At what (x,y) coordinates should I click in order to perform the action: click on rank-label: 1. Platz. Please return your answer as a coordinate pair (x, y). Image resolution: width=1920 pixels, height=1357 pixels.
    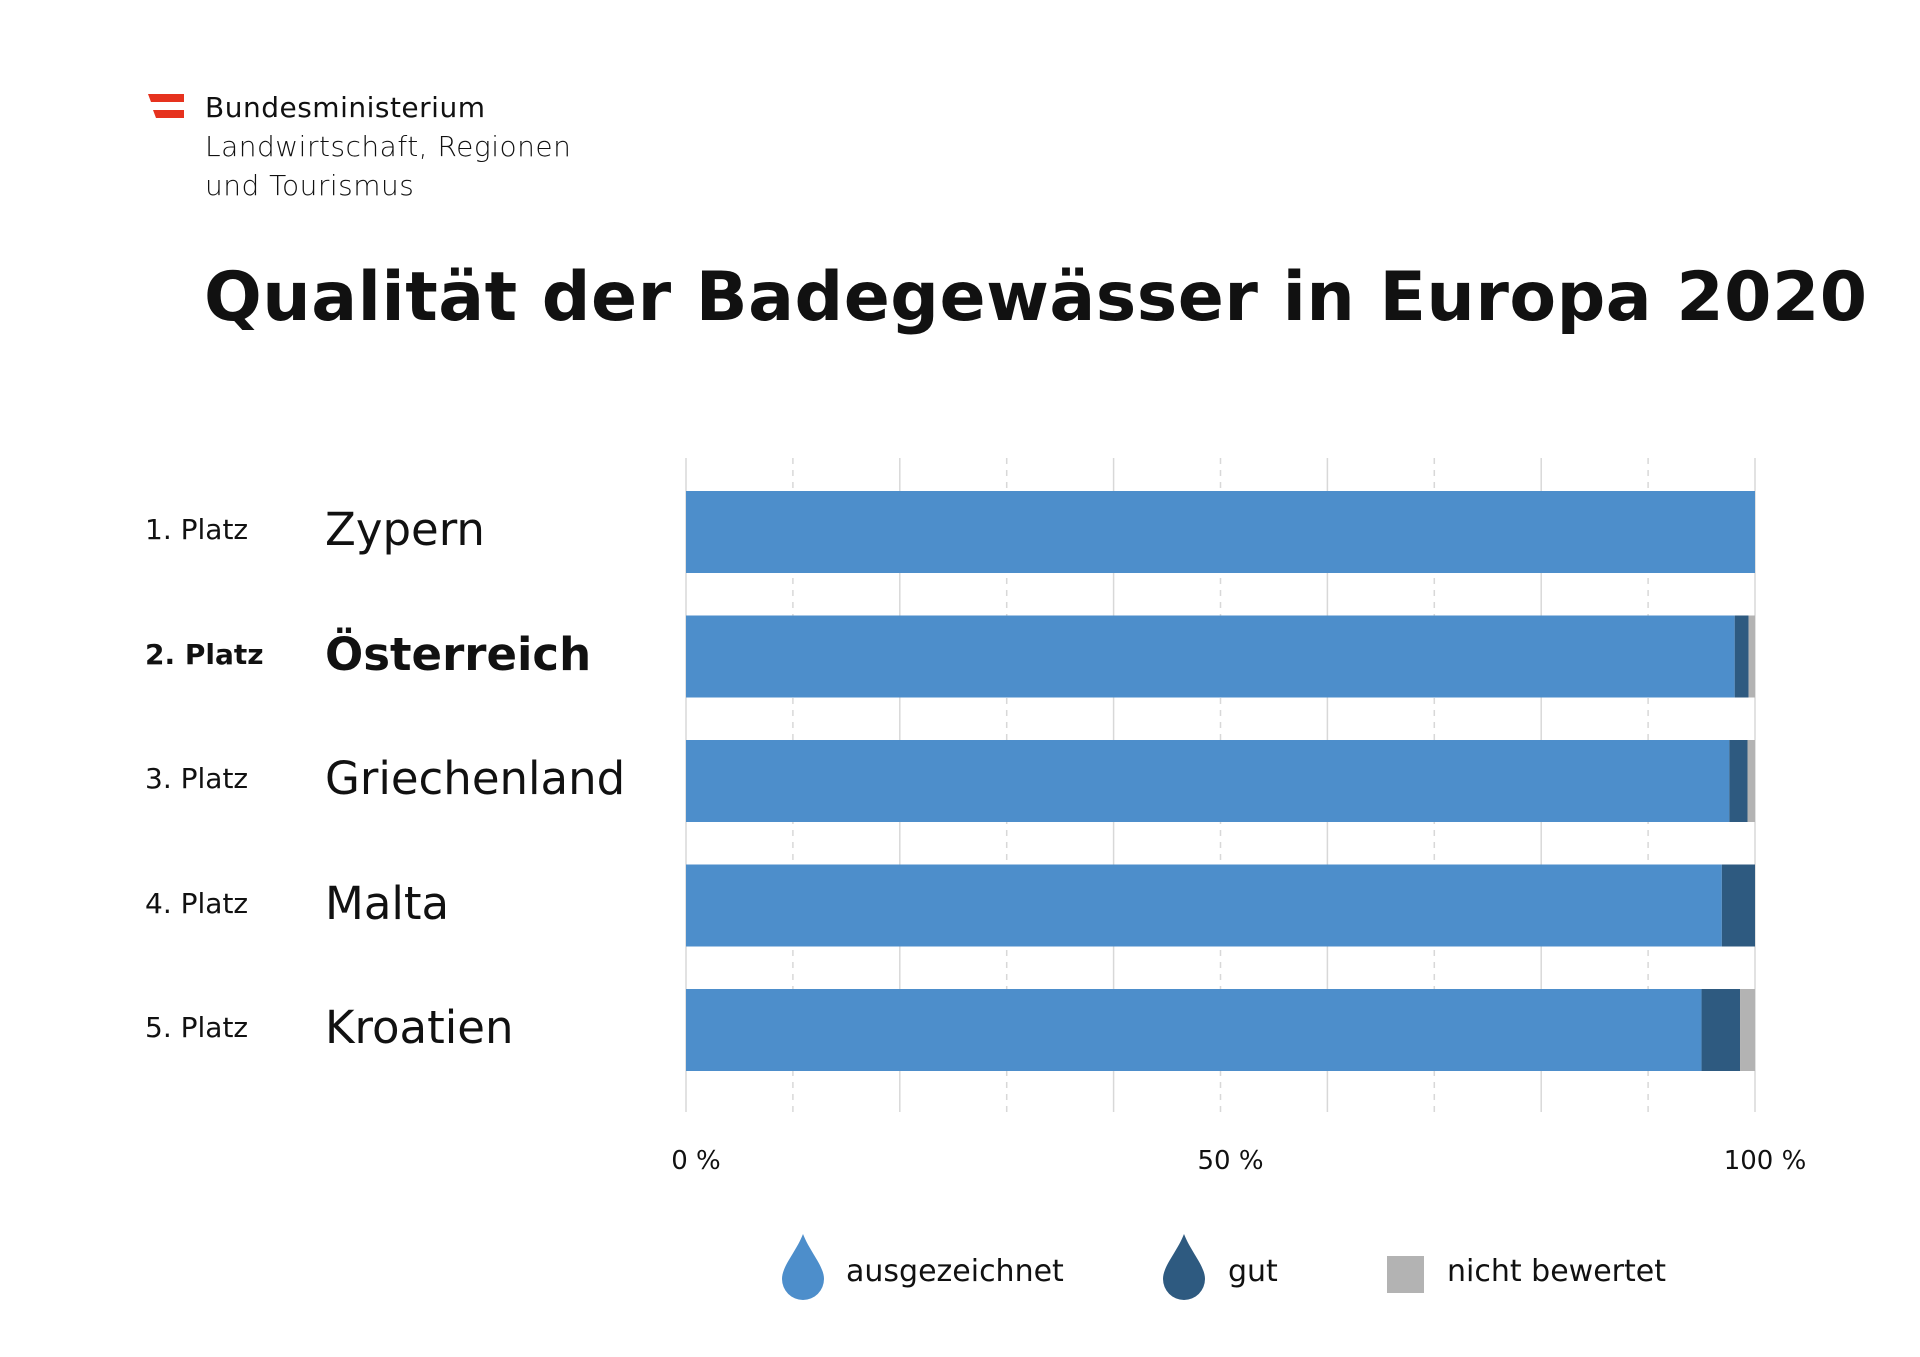
    Looking at the image, I should click on (197, 529).